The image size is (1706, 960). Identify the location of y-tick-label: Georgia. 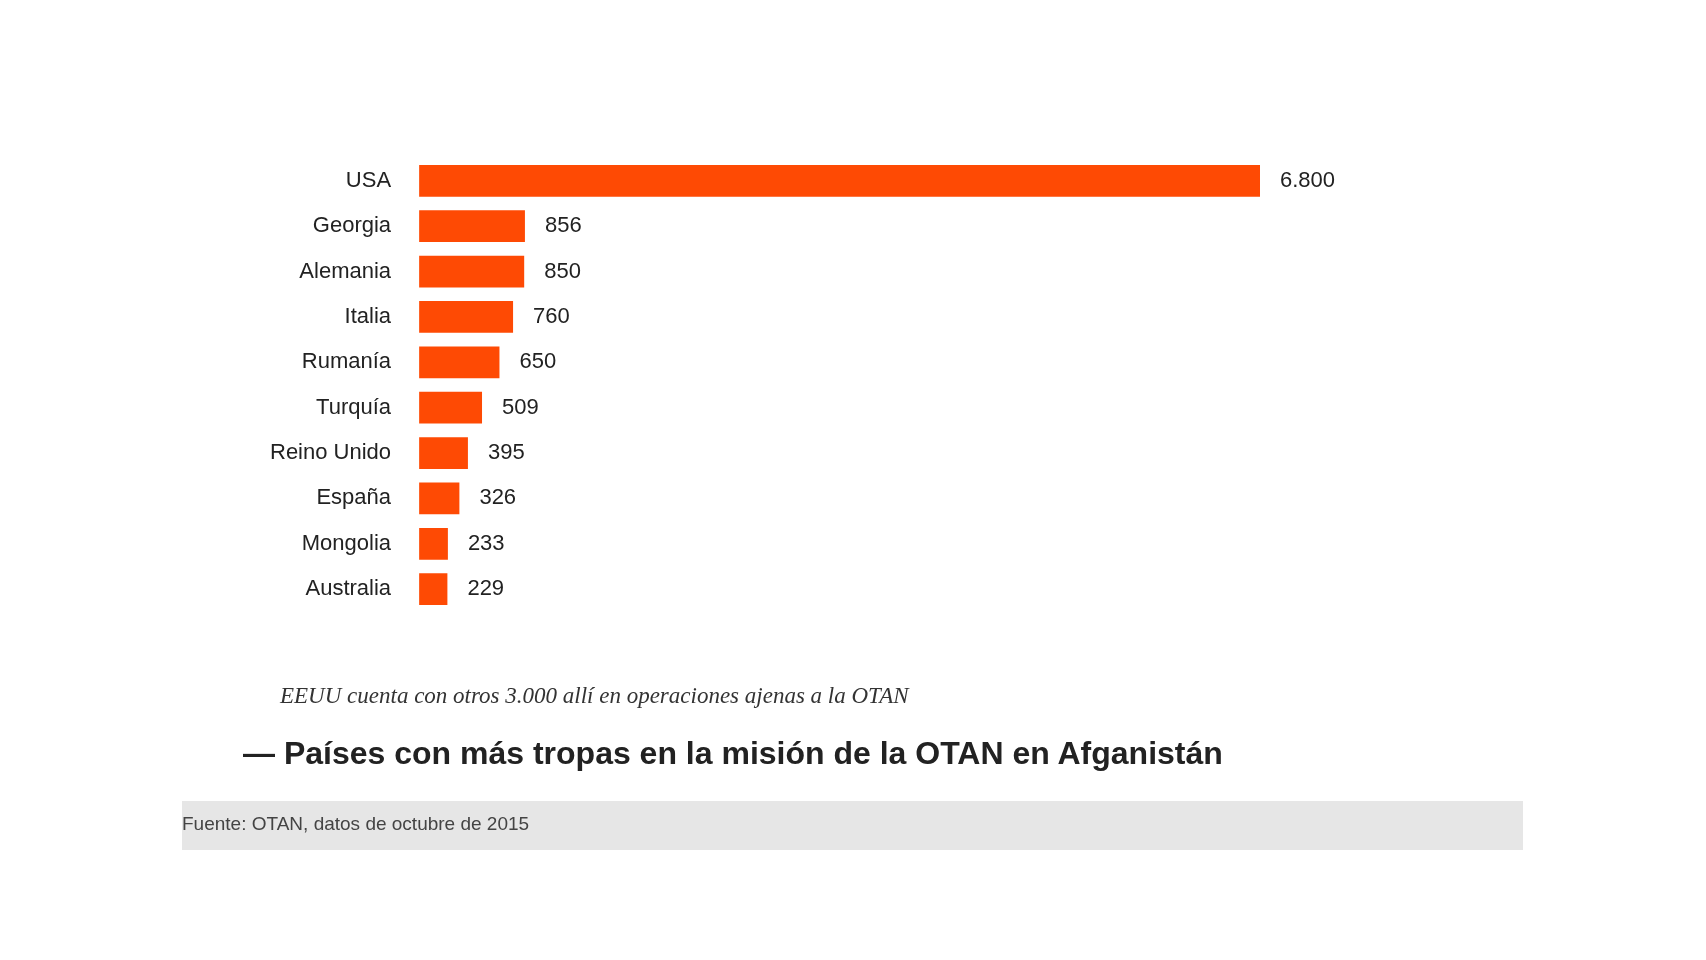
(352, 225).